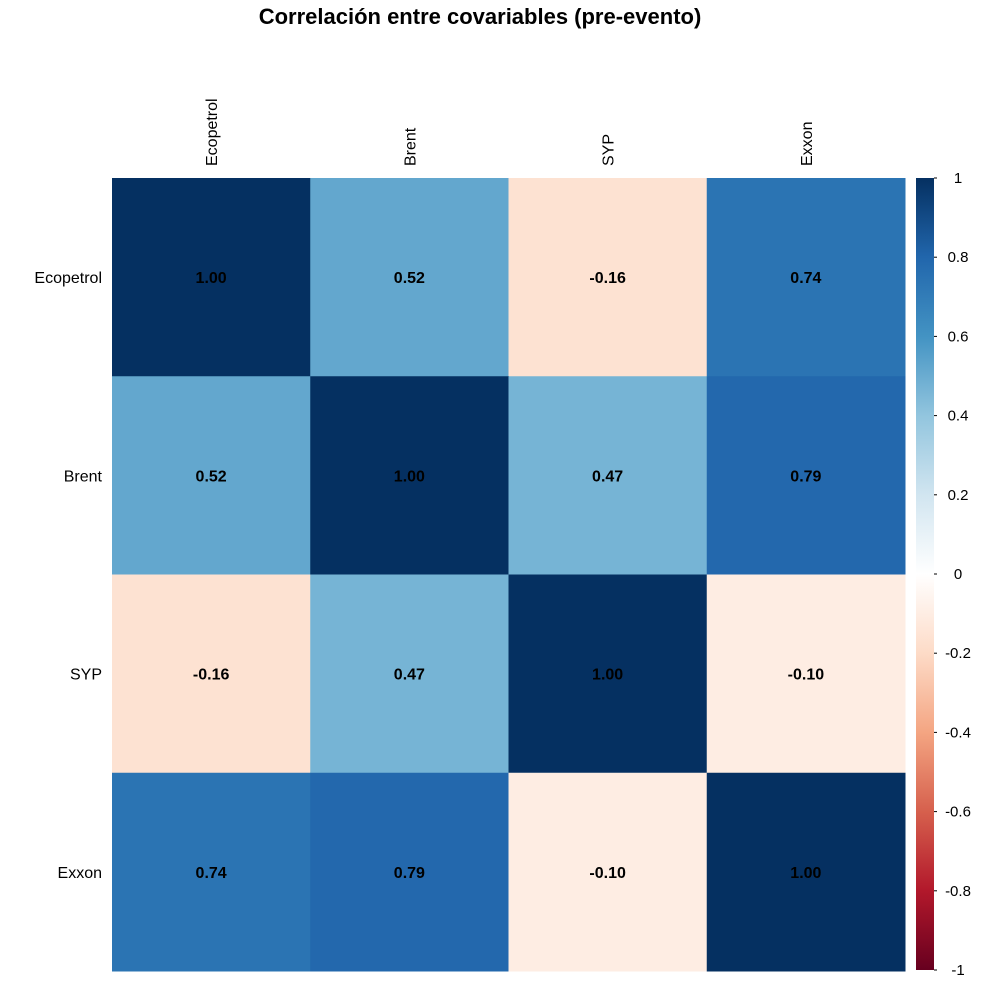  Describe the element at coordinates (80, 873) in the screenshot. I see `row-label: Exxon` at that location.